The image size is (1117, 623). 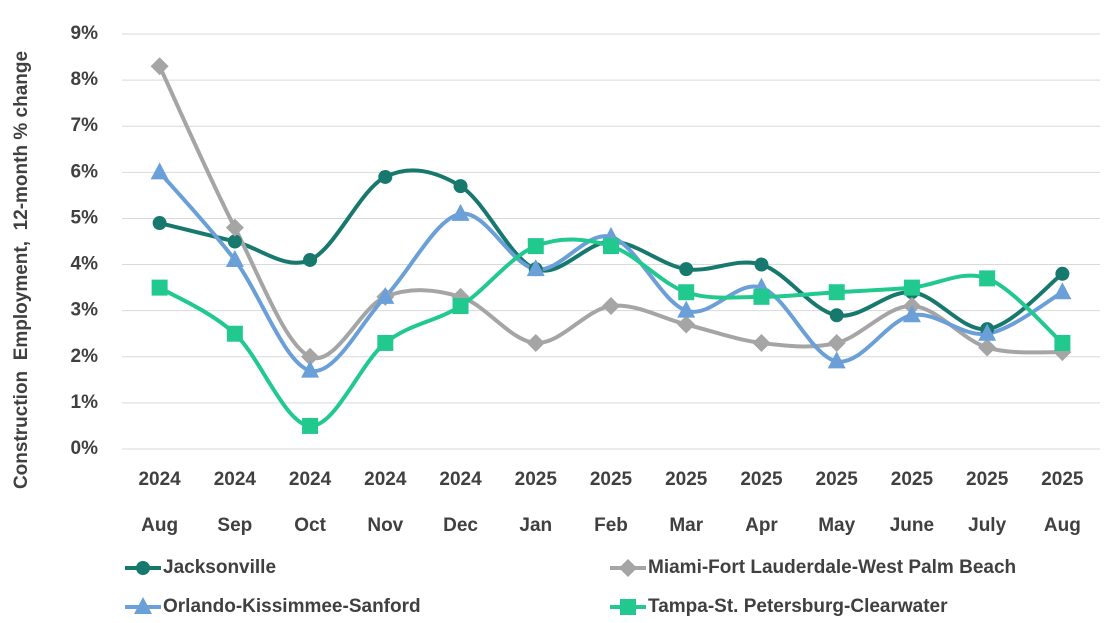 I want to click on x-tick-month: Sep, so click(x=234, y=525).